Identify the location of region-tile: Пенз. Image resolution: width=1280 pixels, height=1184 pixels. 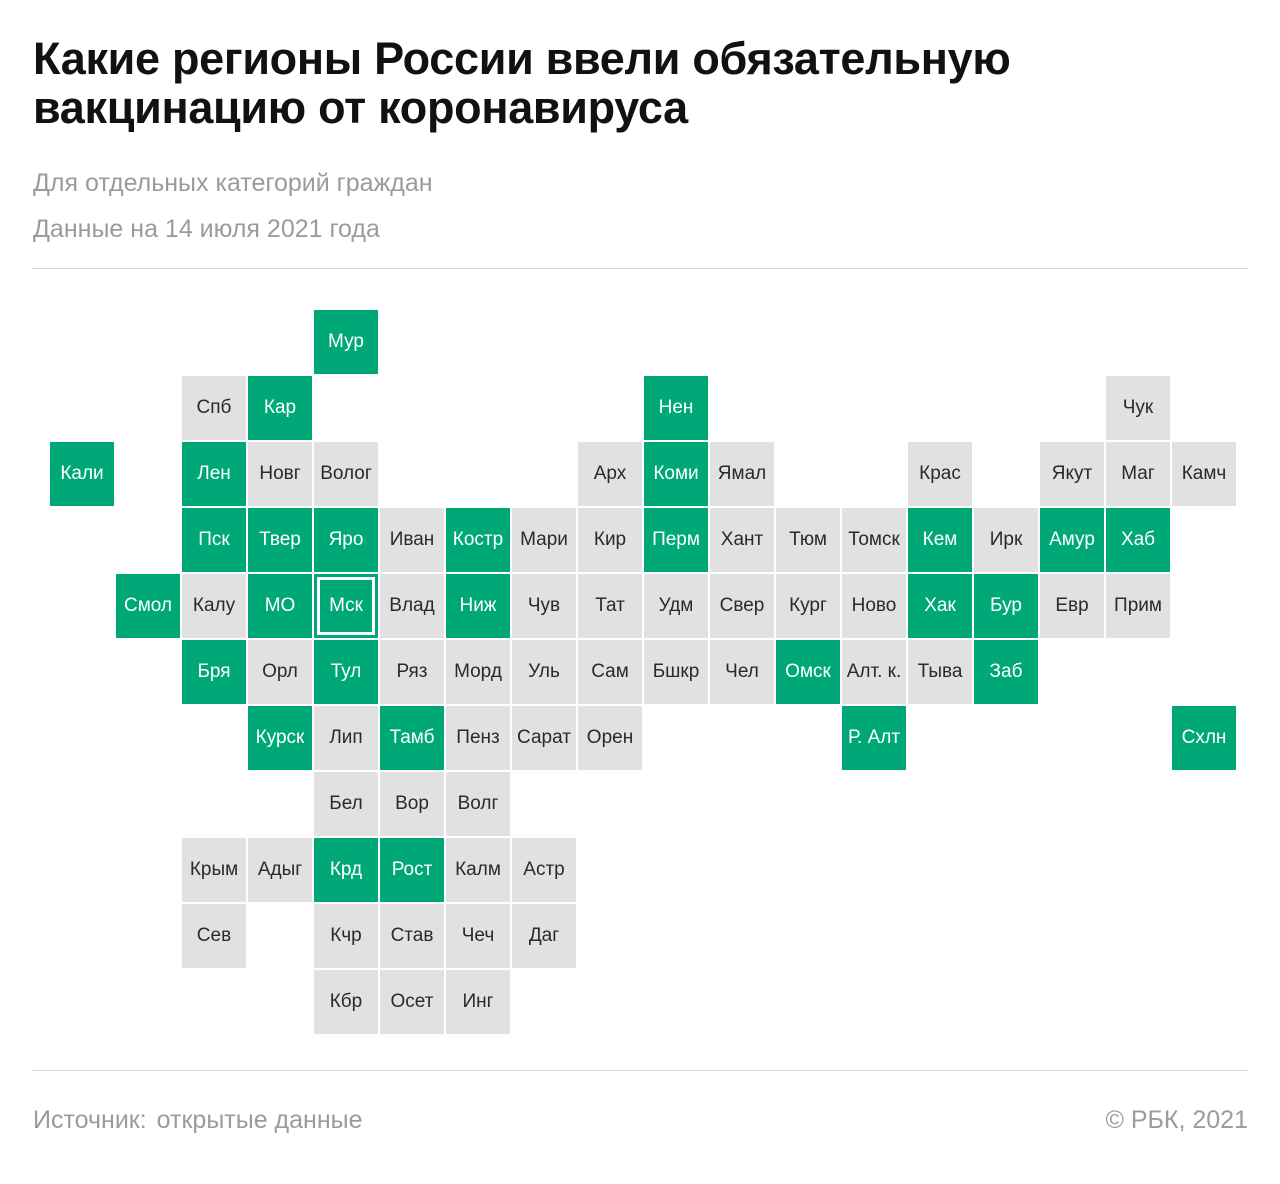
(478, 738).